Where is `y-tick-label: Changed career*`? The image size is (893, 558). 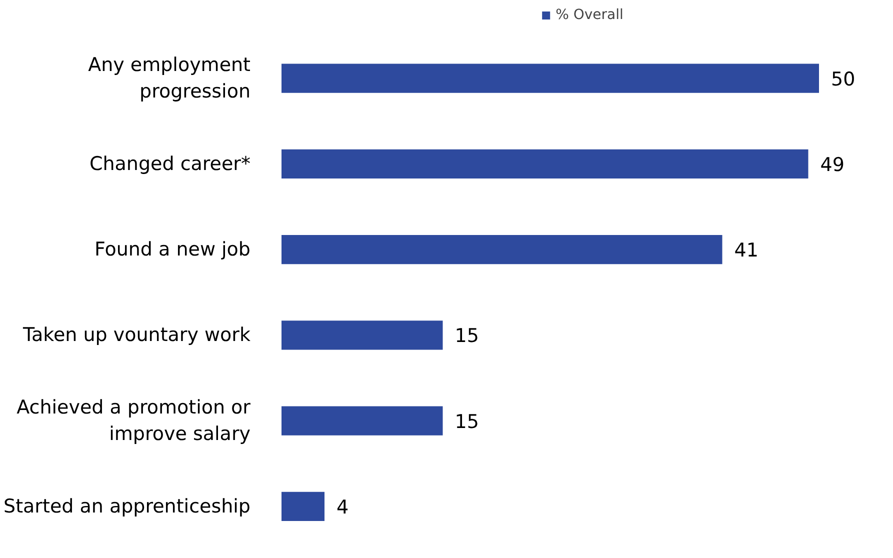 y-tick-label: Changed career* is located at coordinates (170, 163).